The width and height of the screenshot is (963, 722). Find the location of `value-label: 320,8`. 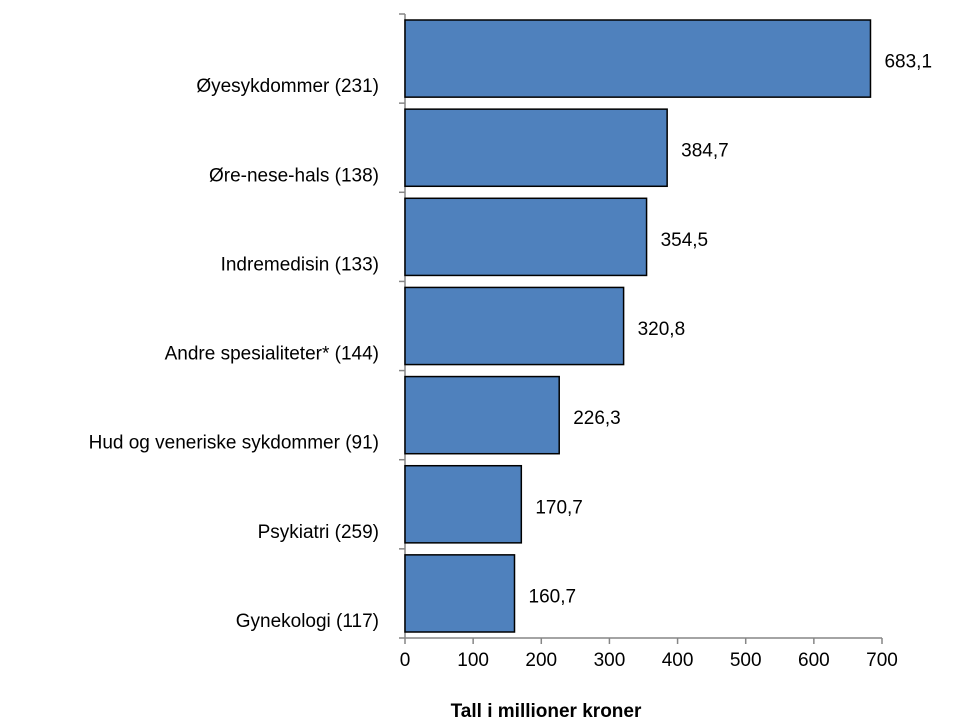

value-label: 320,8 is located at coordinates (662, 329).